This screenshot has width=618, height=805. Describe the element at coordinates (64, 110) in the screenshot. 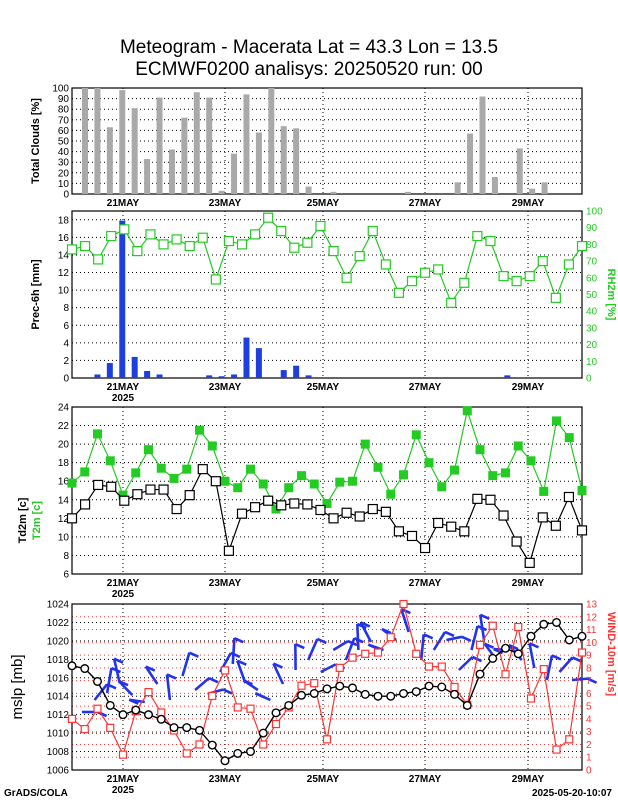

I see `y-tick-label: 80` at that location.